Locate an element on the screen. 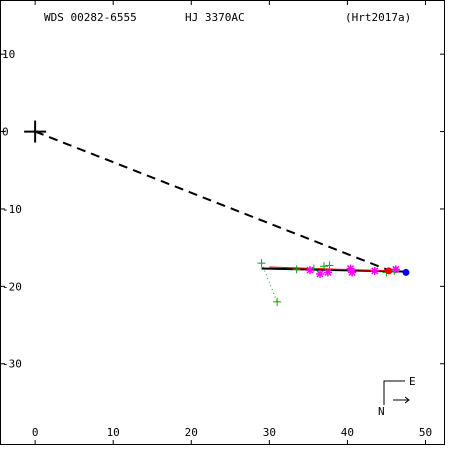 The width and height of the screenshot is (450, 450). y-tick-label-3: -20 is located at coordinates (12, 286).